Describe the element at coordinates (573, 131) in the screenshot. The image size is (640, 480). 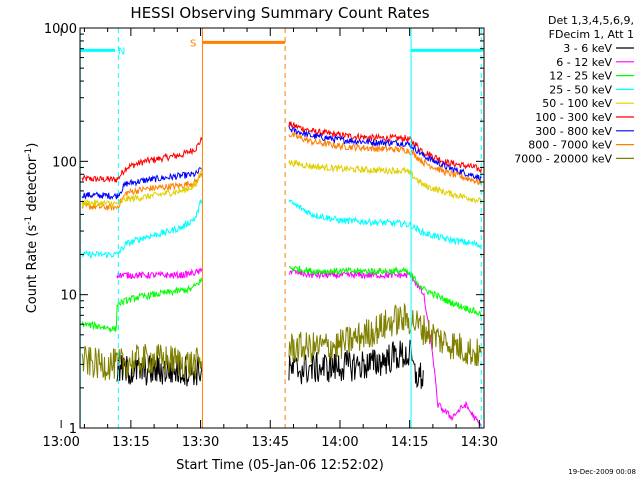
I see `legend-label-6: 300 - 800 keV` at that location.